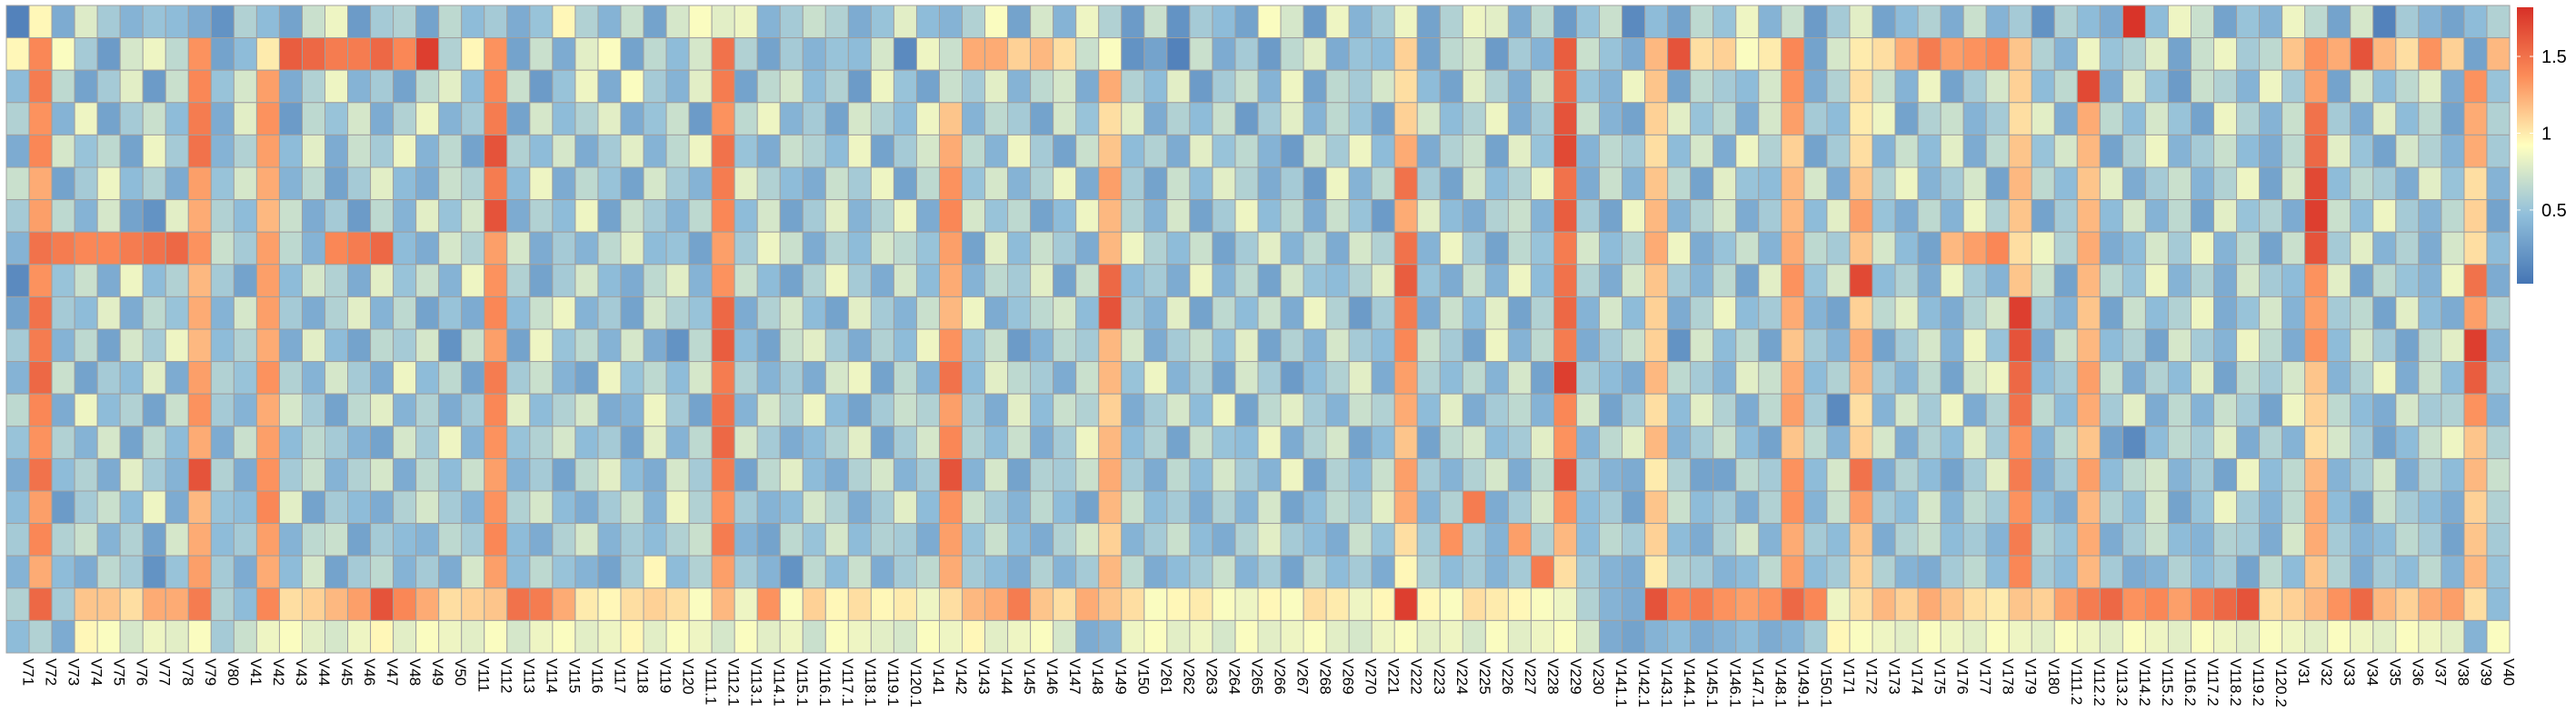  What do you see at coordinates (870, 682) in the screenshot?
I see `column-label: V118.1` at bounding box center [870, 682].